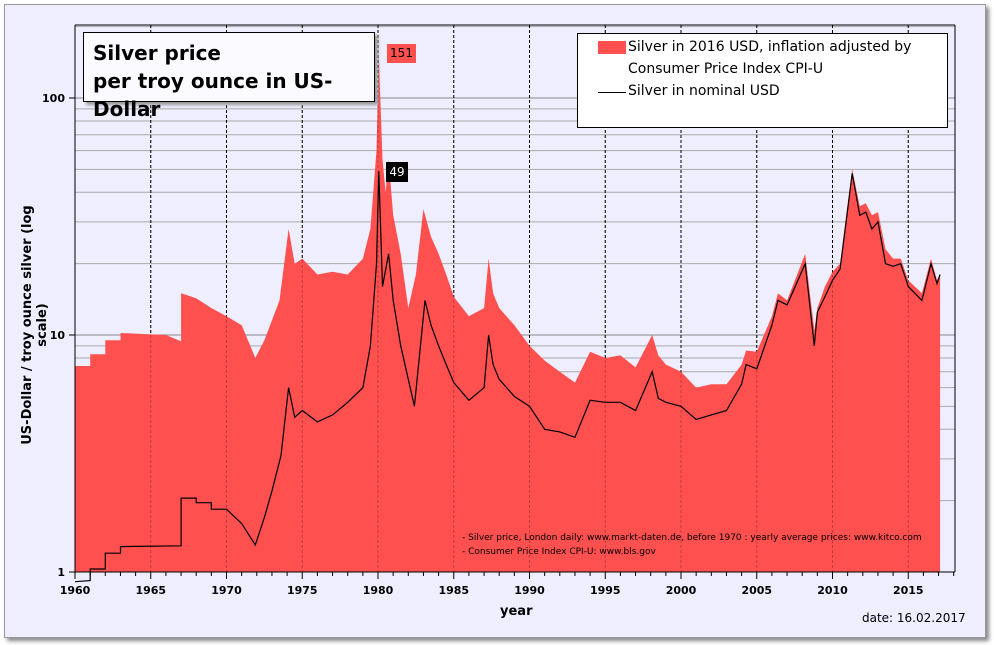  Describe the element at coordinates (756, 590) in the screenshot. I see `x-tick-label: 2005` at that location.